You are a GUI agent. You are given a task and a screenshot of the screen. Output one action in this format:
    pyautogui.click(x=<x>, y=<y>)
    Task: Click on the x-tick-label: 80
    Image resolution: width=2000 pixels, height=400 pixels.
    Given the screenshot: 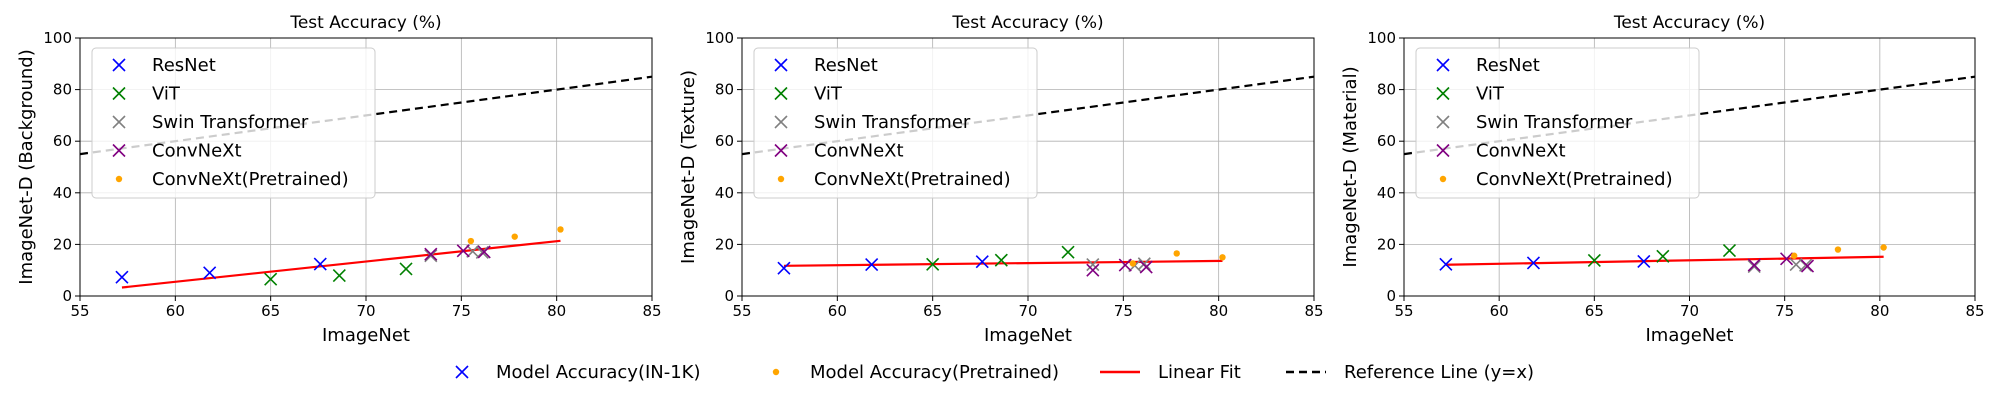 What is the action you would take?
    pyautogui.click(x=1218, y=311)
    